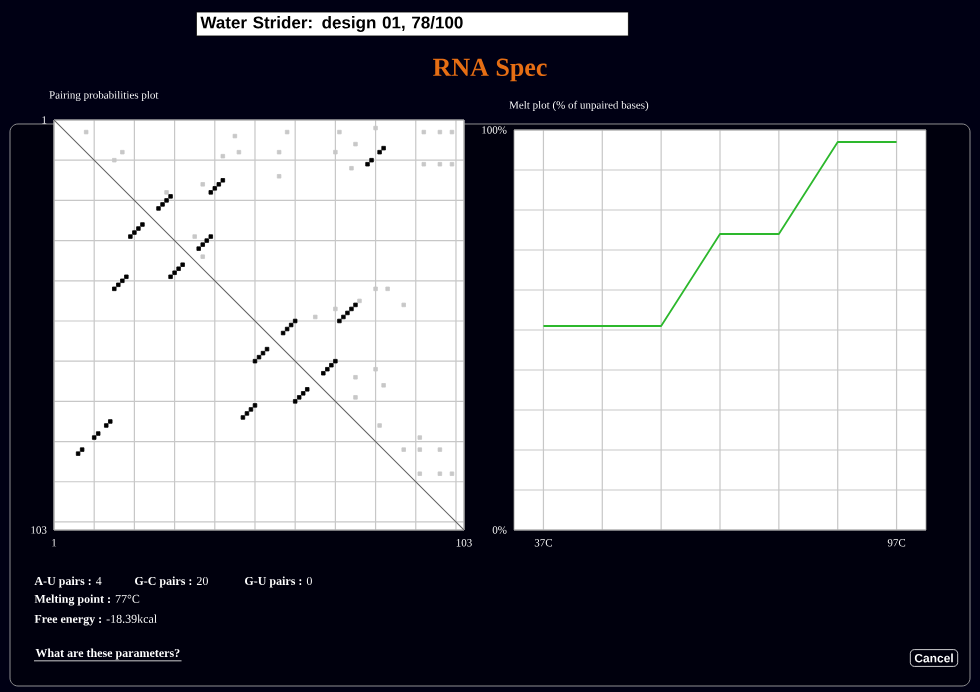 Image resolution: width=980 pixels, height=692 pixels. What do you see at coordinates (331, 24) in the screenshot?
I see `text: Water Strider: design 01, 78/100` at bounding box center [331, 24].